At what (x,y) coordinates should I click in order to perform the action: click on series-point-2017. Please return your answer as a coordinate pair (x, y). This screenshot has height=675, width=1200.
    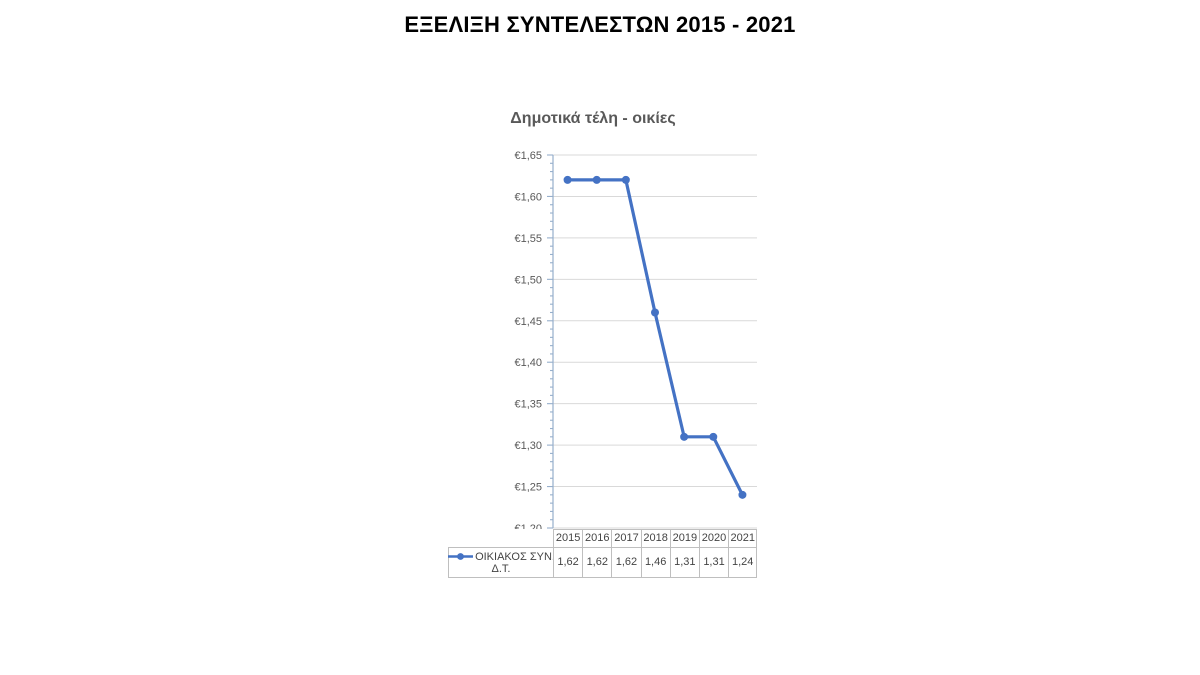
    Looking at the image, I should click on (625, 179).